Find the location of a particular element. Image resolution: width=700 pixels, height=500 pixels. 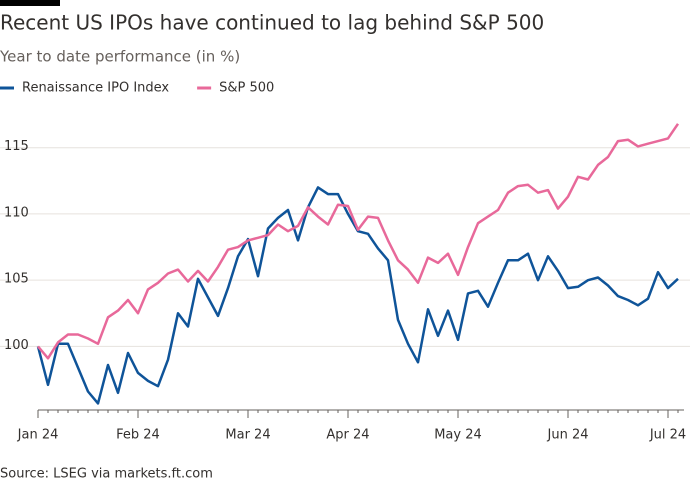

y-tick-label: 100 is located at coordinates (16, 345).